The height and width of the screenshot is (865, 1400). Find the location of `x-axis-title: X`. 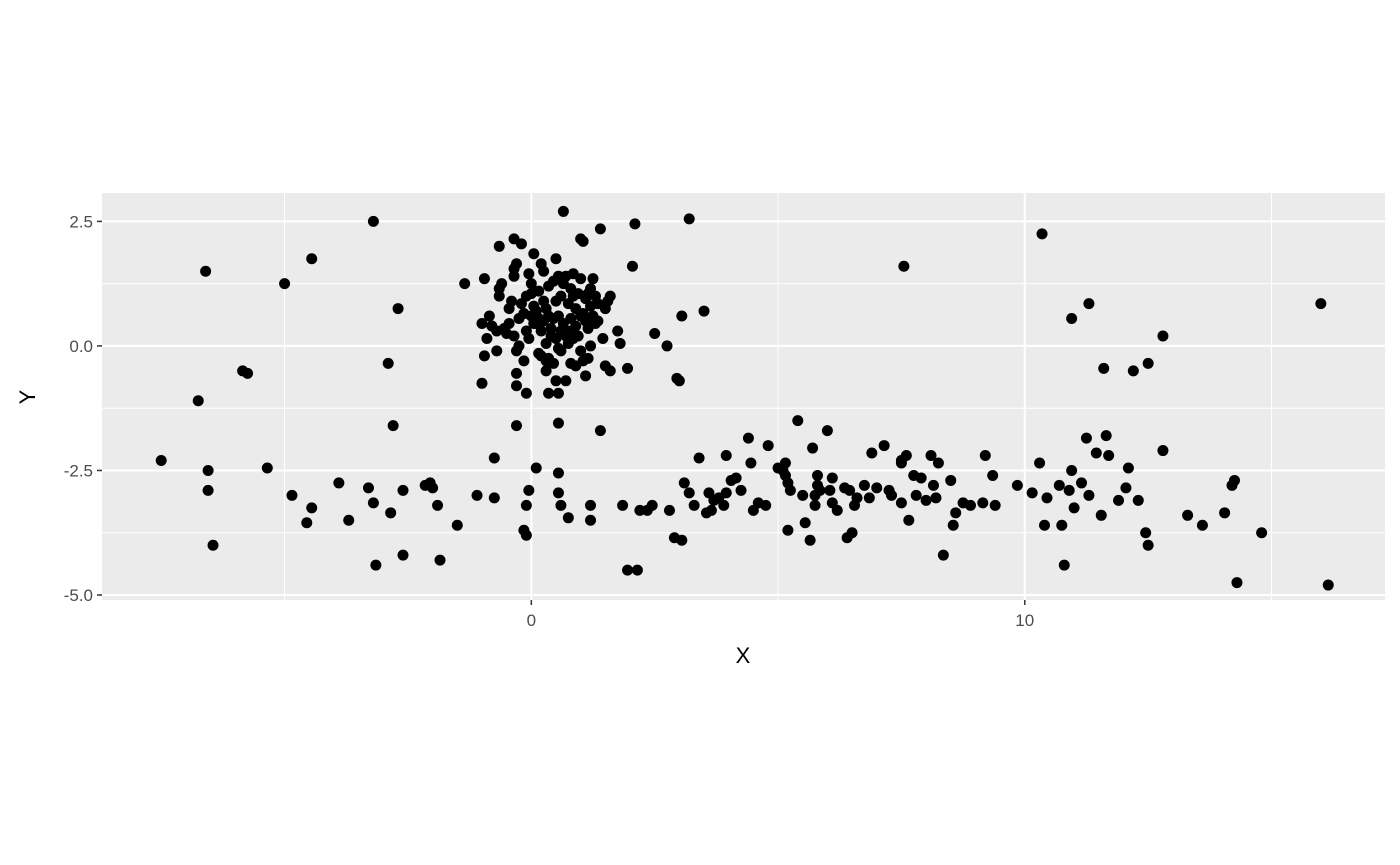

x-axis-title: X is located at coordinates (743, 655).